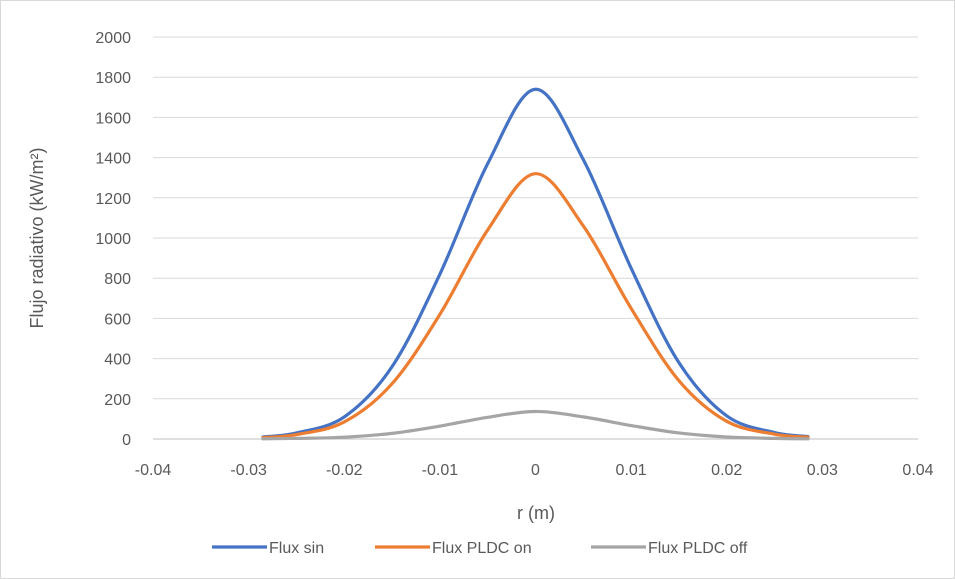 This screenshot has width=955, height=579. I want to click on x-tick-label: -0.02, so click(344, 470).